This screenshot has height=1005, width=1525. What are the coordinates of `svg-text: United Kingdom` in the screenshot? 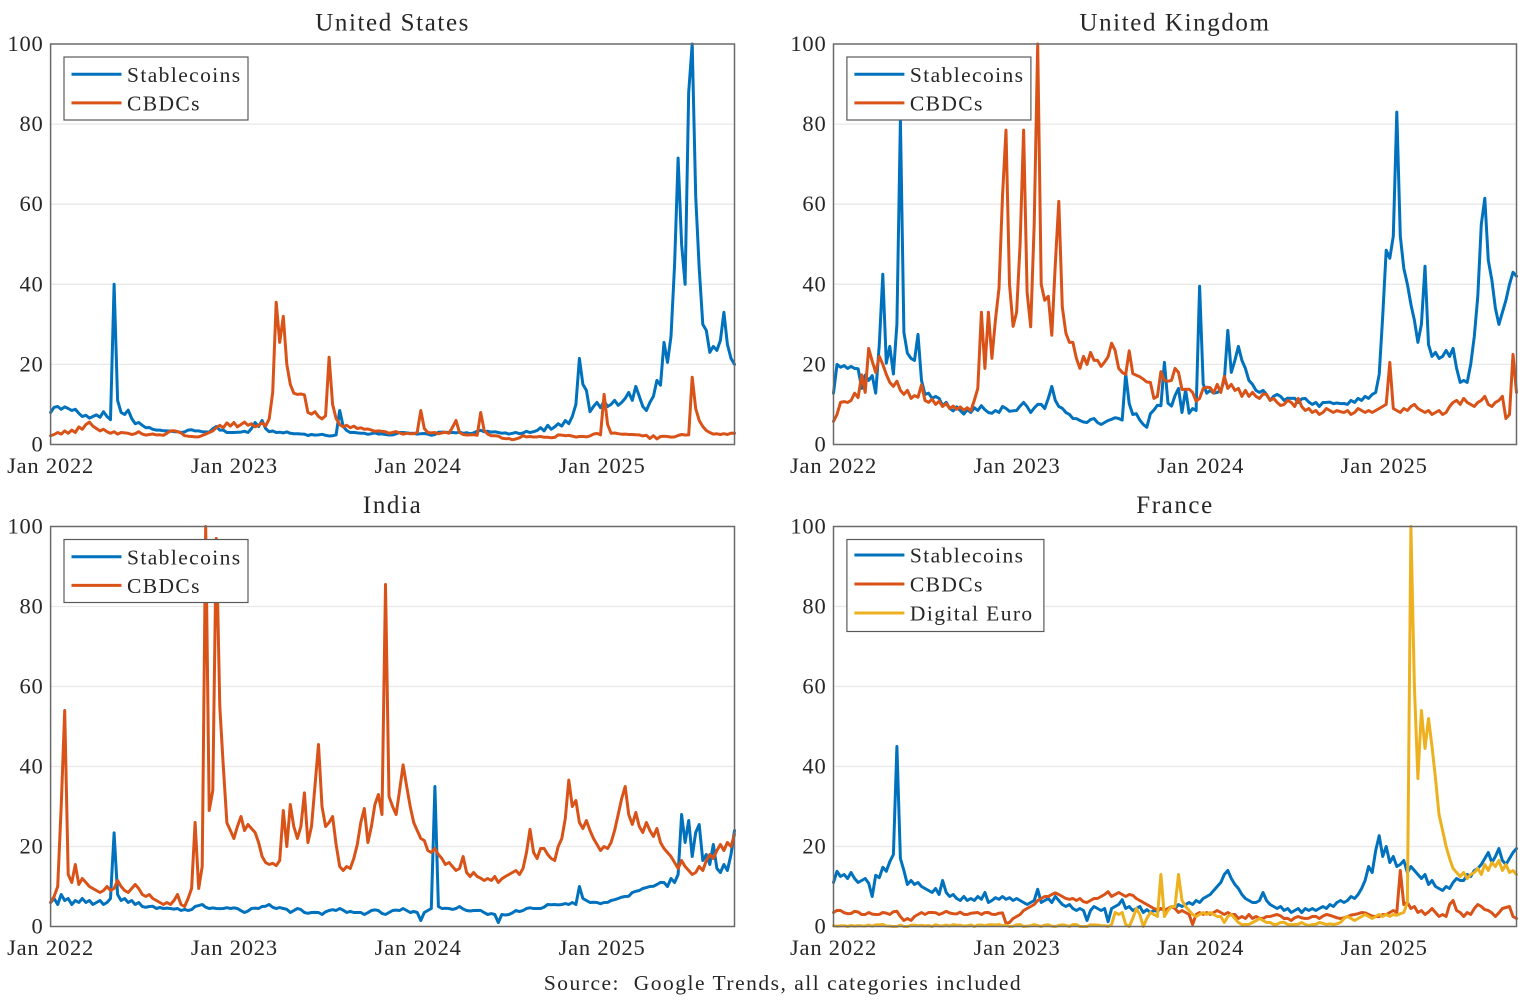 It's located at (1174, 23).